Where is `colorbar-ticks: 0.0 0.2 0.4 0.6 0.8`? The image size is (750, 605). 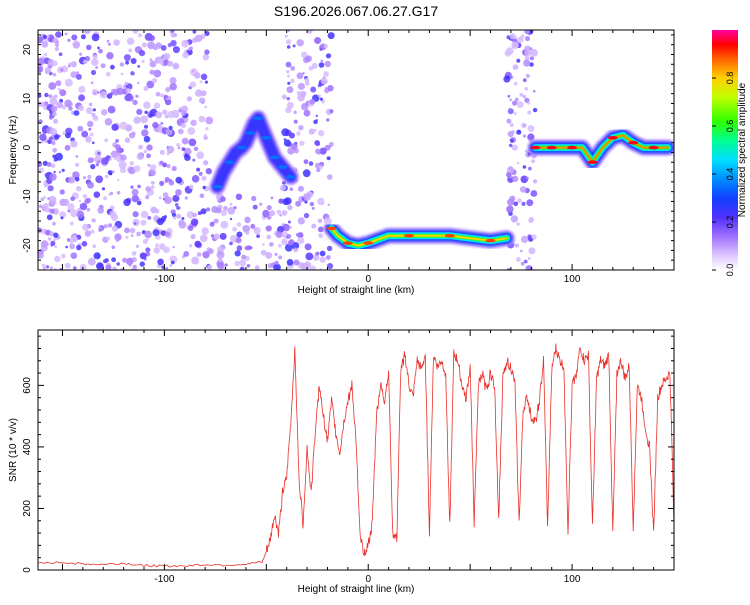
colorbar-ticks: 0.0 0.2 0.4 0.6 0.8 is located at coordinates (723, 174).